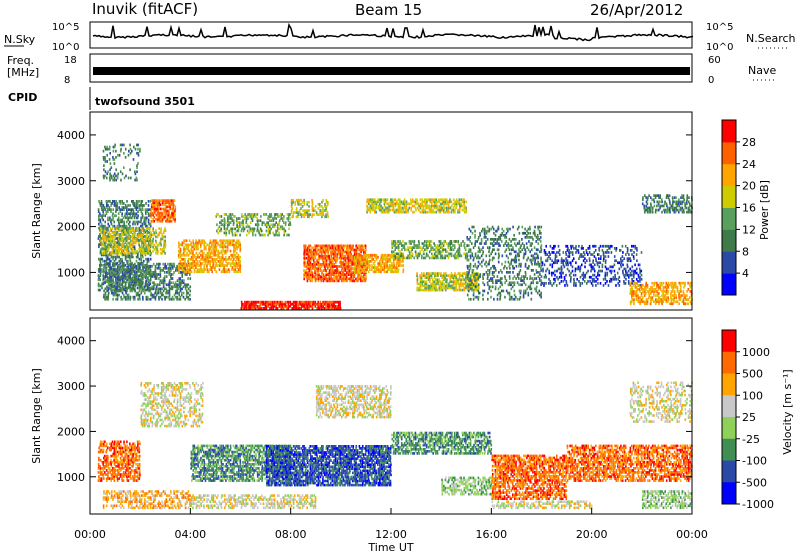  I want to click on freq-panel: Freq. [MHz] 18 8 60 0 Nave, so click(391, 69).